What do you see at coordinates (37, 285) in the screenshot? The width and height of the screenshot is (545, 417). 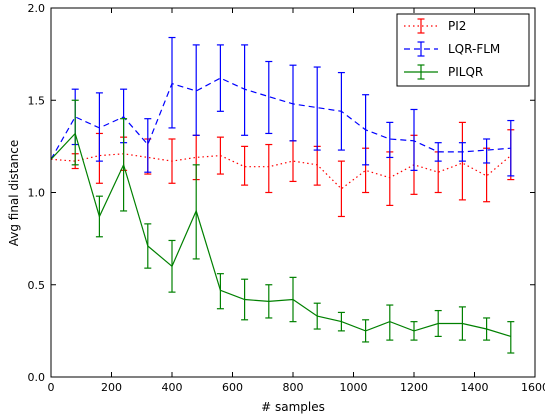 I see `y-tick-label: 0.5` at bounding box center [37, 285].